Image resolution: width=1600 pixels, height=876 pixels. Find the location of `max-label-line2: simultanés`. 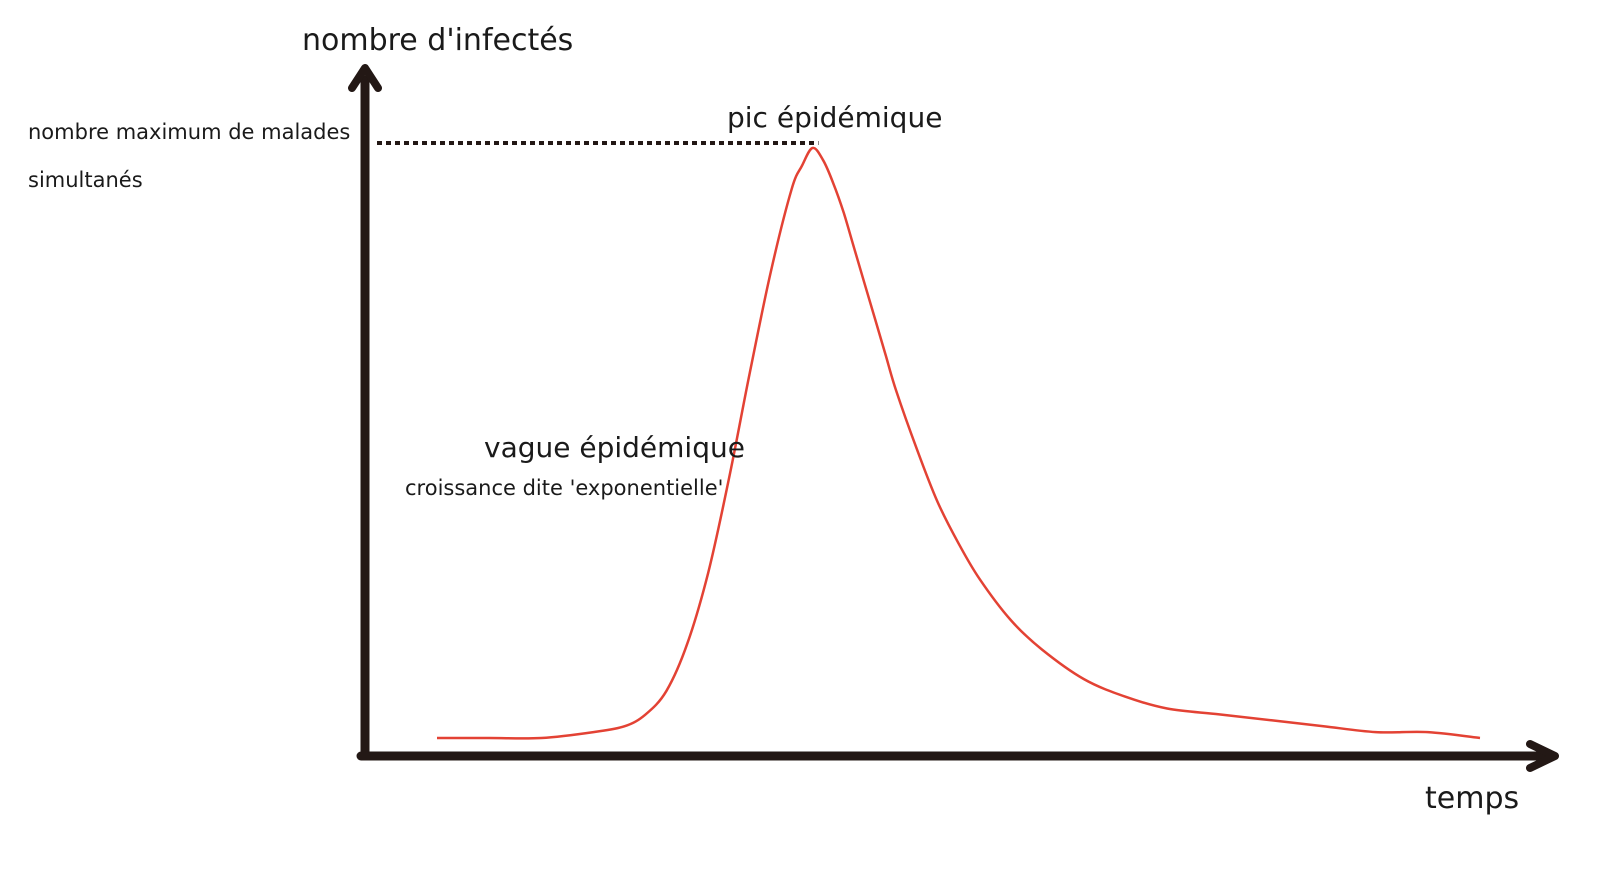

max-label-line2: simultanés is located at coordinates (85, 180).